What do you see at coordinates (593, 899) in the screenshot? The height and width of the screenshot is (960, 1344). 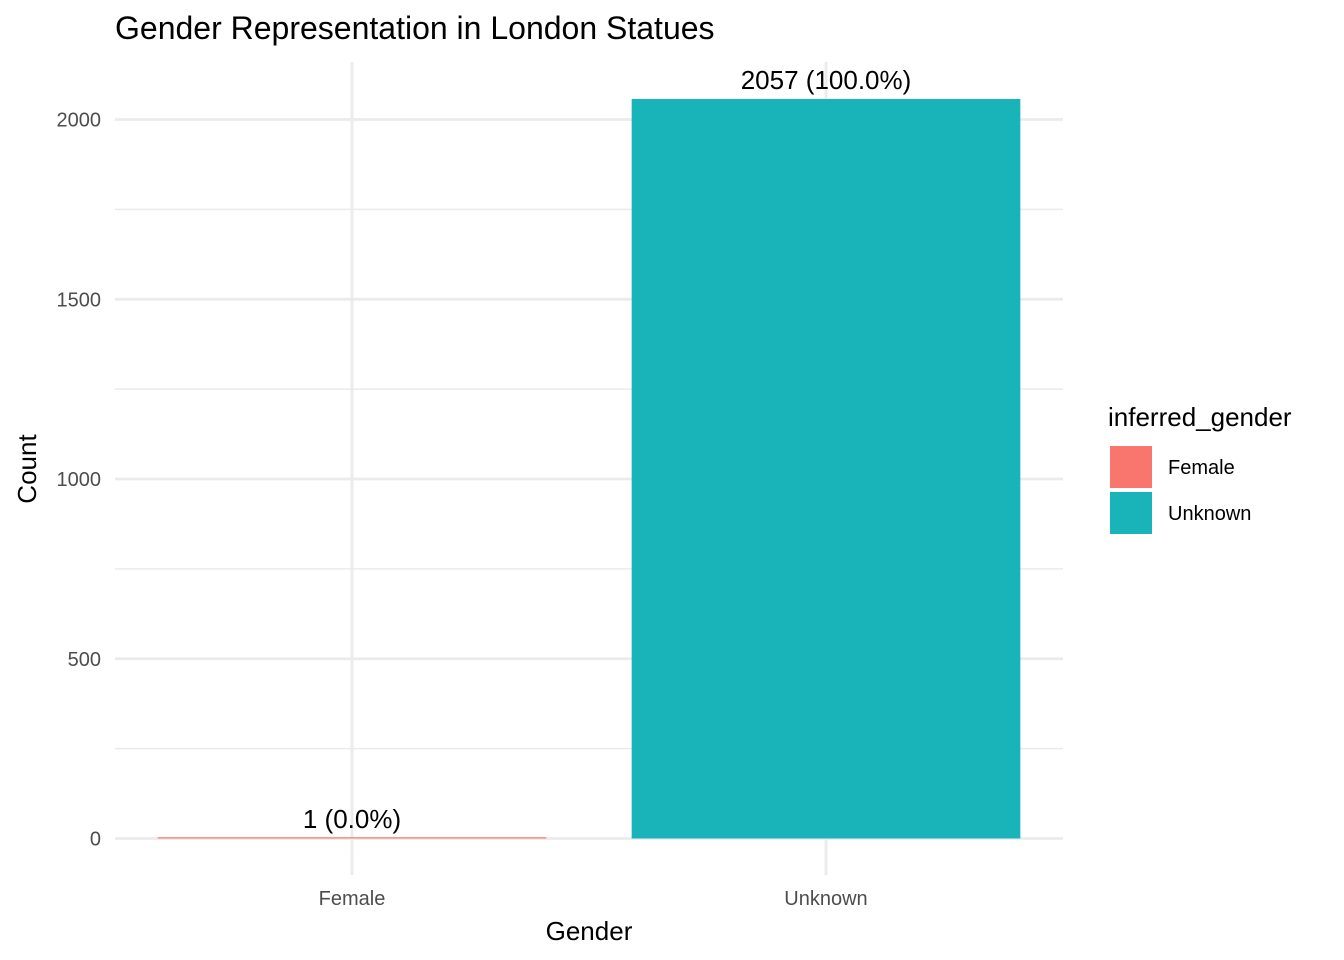 I see `x-axis-ticks: Female Unknown` at bounding box center [593, 899].